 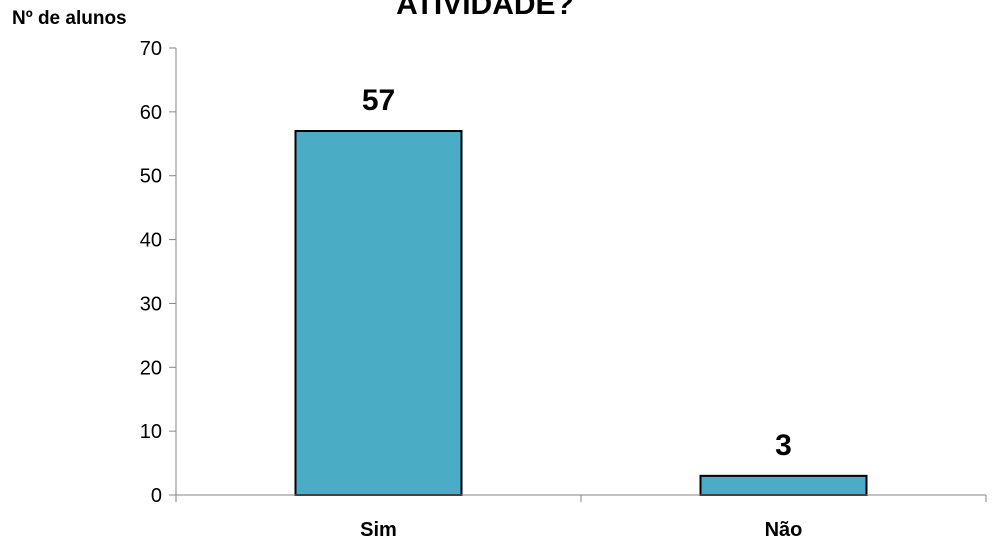 What do you see at coordinates (378, 530) in the screenshot?
I see `x-tick-label: Sim` at bounding box center [378, 530].